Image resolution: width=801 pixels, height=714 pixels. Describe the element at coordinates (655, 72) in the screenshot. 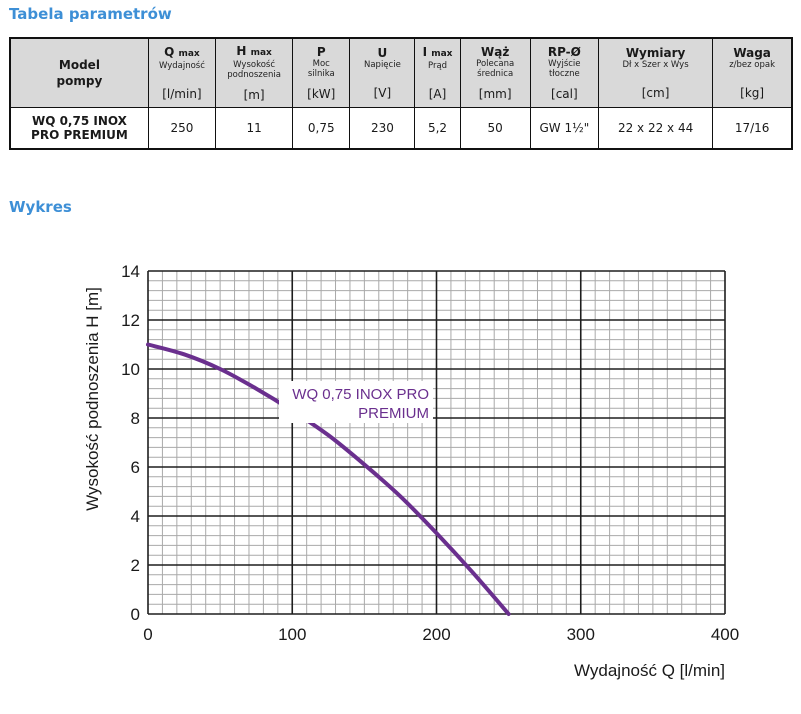

I see `header-col-7: Wymiary Dł x Szer x Wys [cm]` at that location.